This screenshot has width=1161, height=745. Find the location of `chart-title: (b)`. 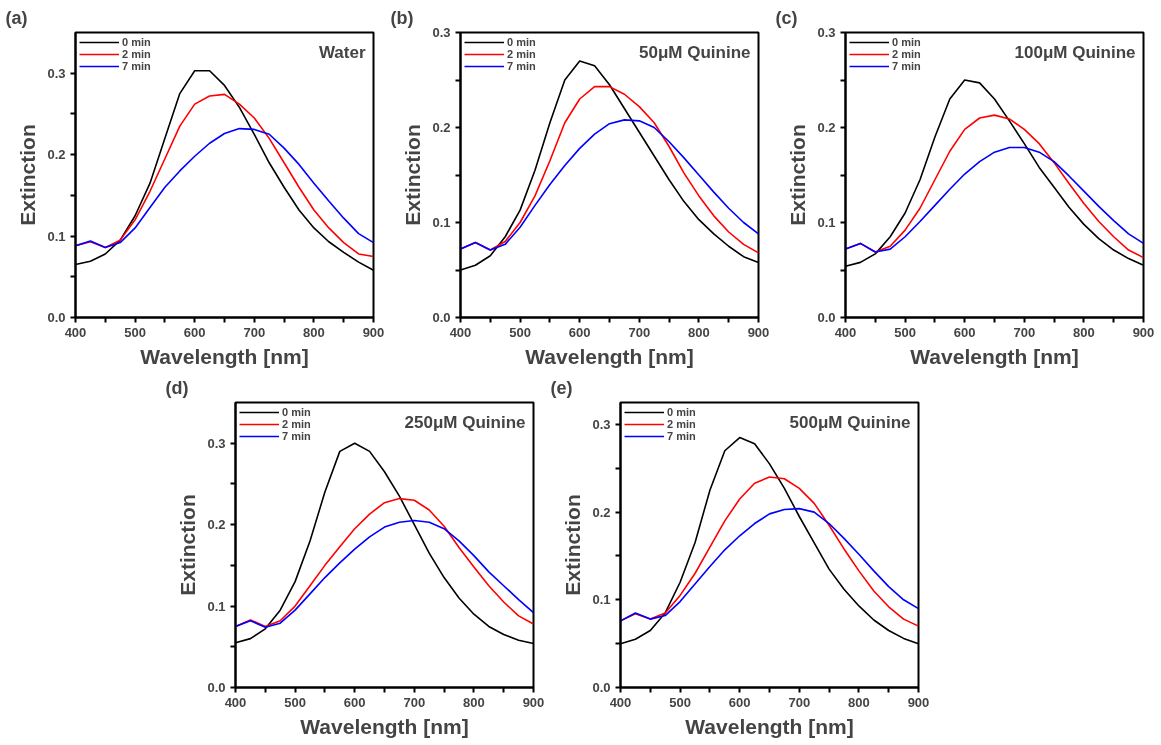

chart-title: (b) is located at coordinates (402, 17).